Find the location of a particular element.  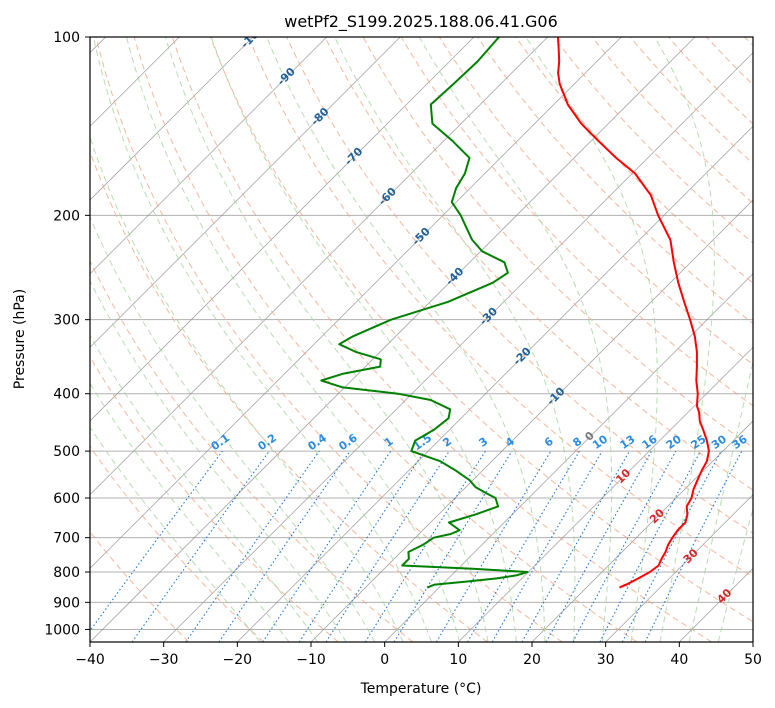

x-tick-label: 10 is located at coordinates (458, 660).